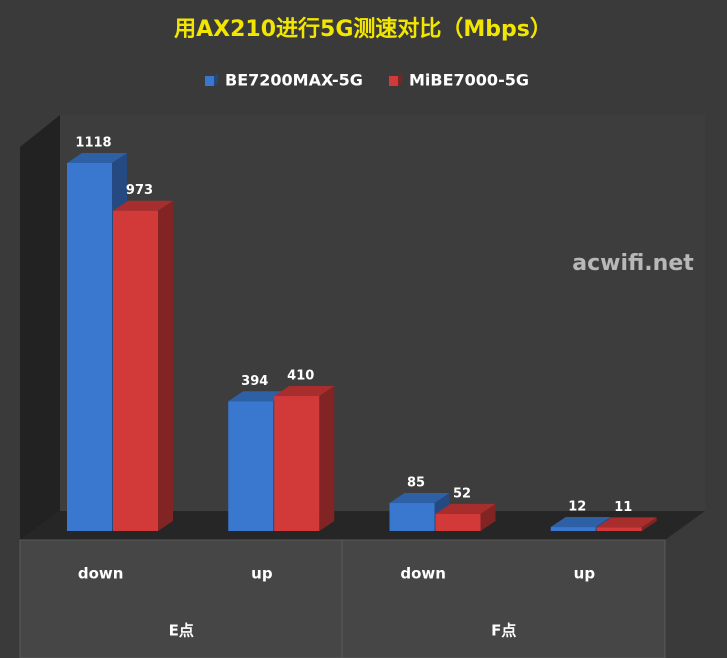  What do you see at coordinates (362, 525) in the screenshot?
I see `floor` at bounding box center [362, 525].